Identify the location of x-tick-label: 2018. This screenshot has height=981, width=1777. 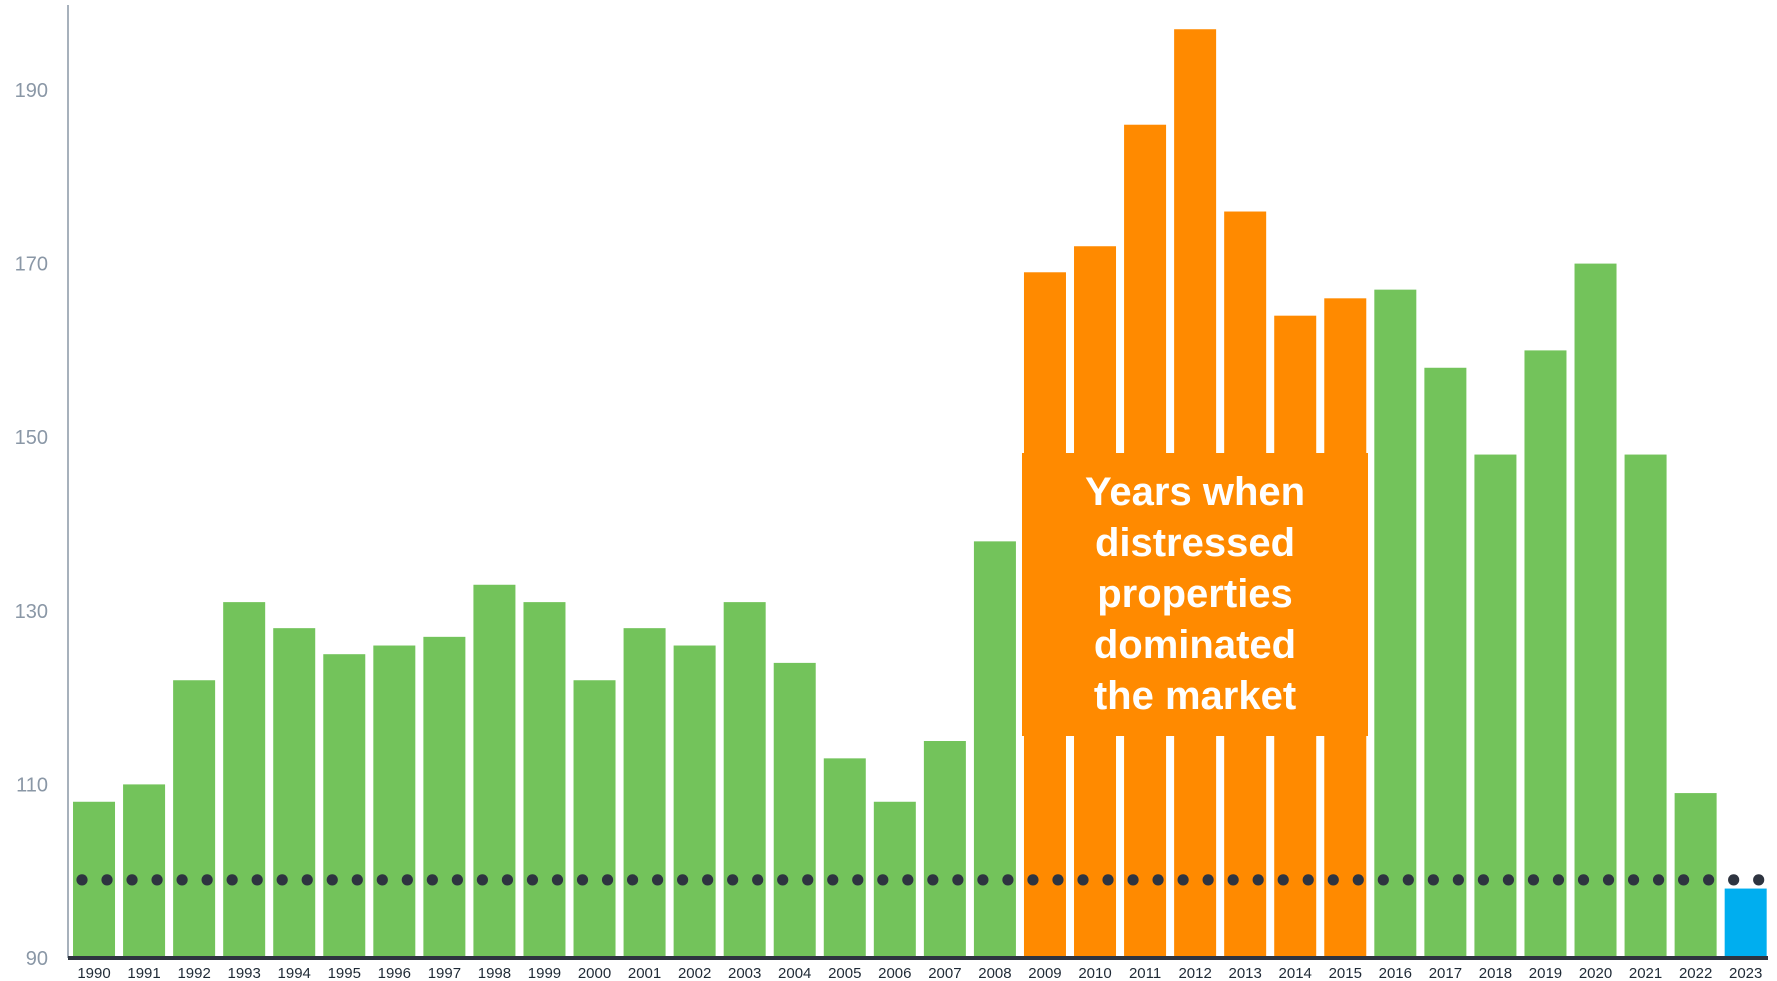
(1495, 973).